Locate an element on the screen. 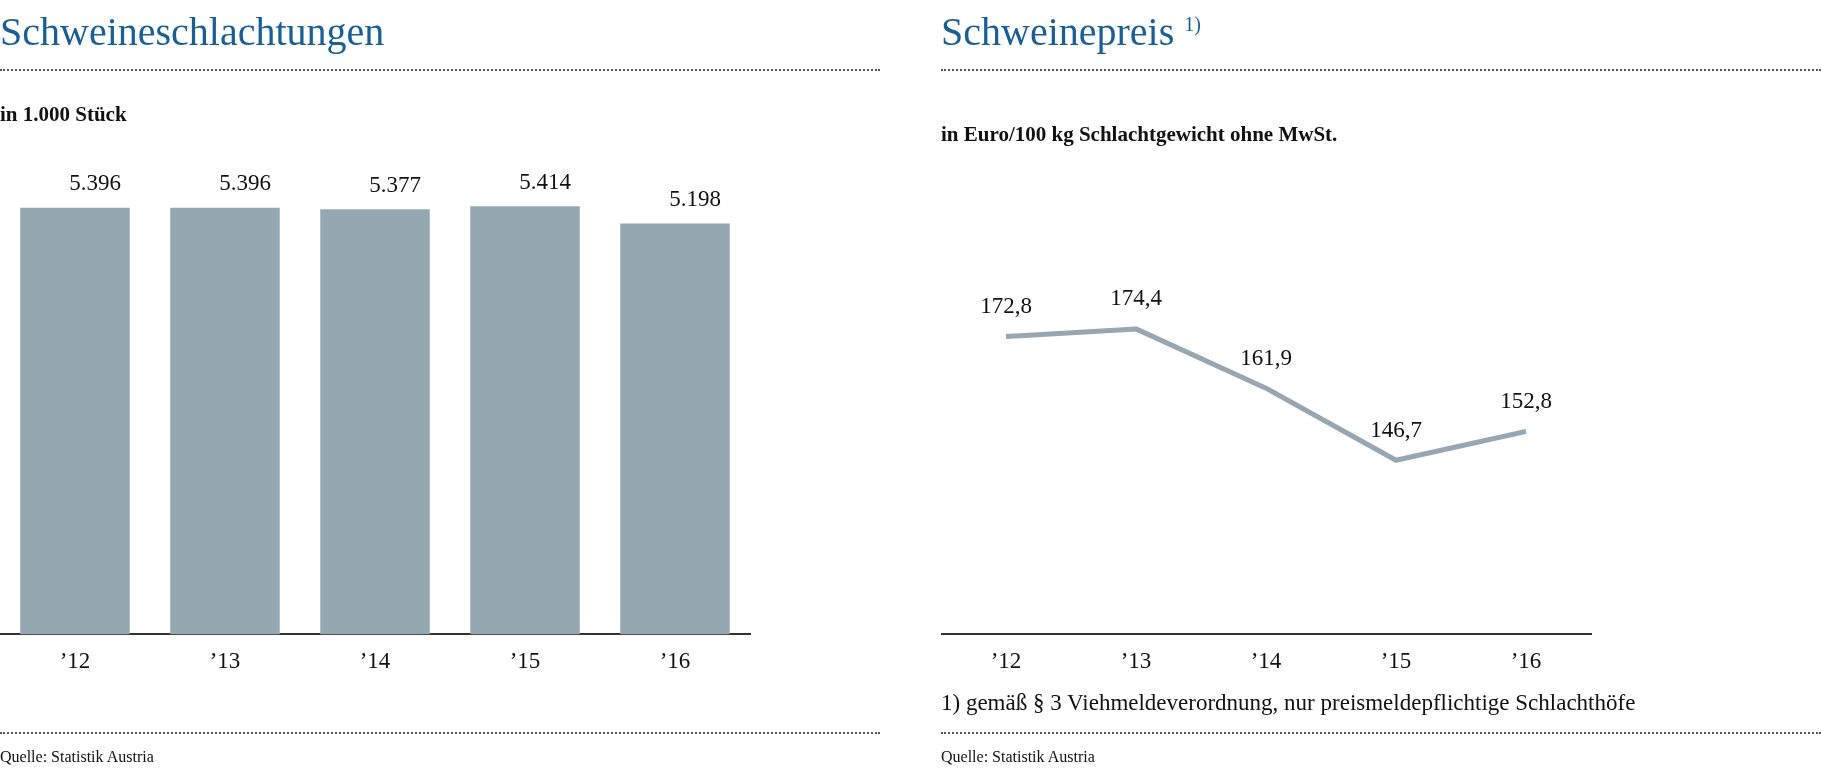 This screenshot has width=1821, height=775. data-label: 174,4 is located at coordinates (1136, 298).